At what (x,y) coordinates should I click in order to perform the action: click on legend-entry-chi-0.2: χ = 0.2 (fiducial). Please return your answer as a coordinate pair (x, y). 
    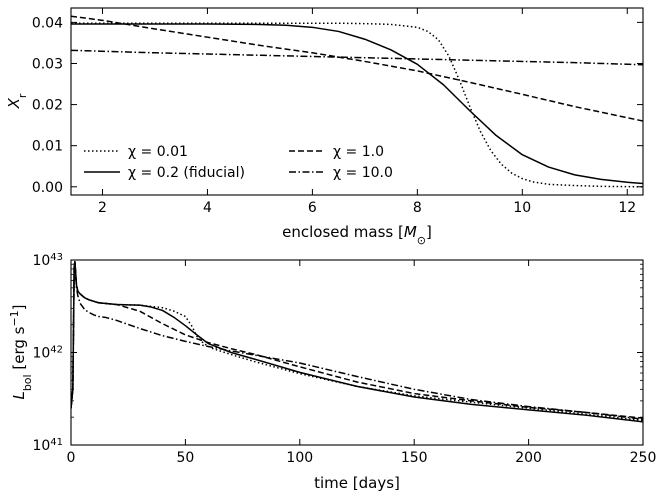
    Looking at the image, I should click on (164, 173).